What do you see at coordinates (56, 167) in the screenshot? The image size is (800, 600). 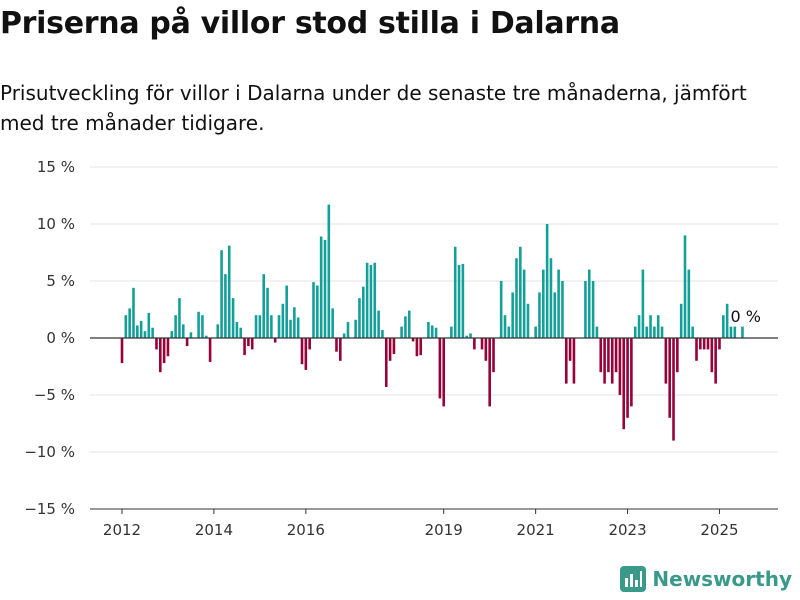 I see `y-tick-label: 15 %` at bounding box center [56, 167].